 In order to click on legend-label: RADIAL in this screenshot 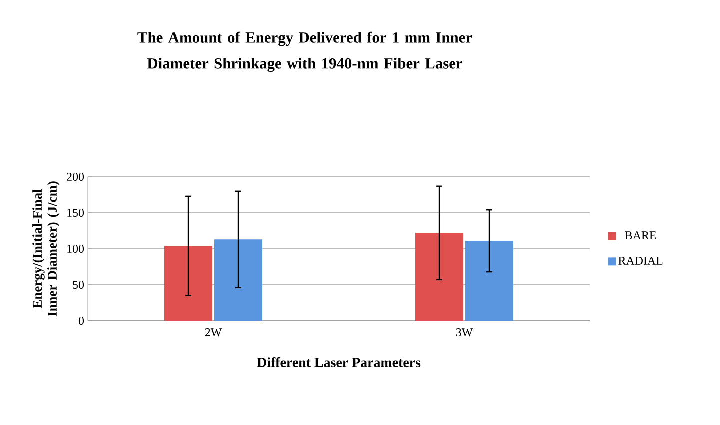, I will do `click(640, 260)`.